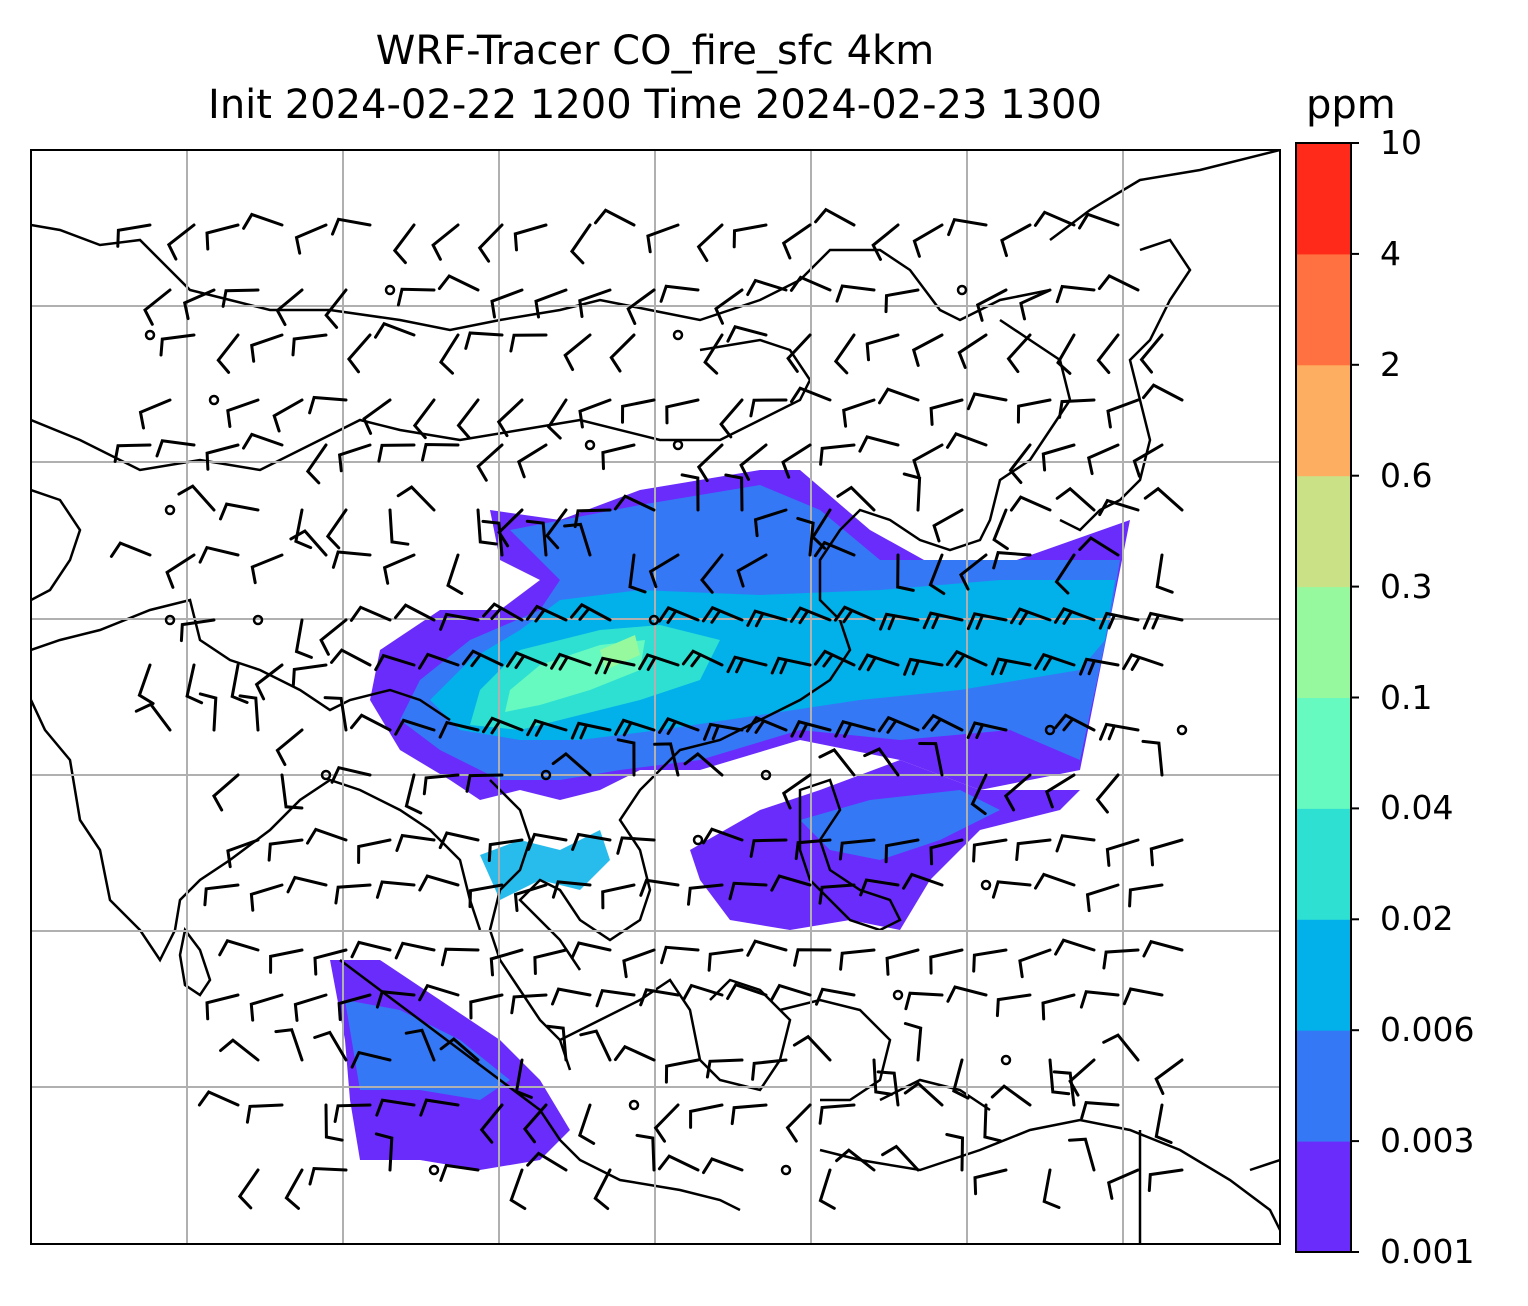  Describe the element at coordinates (1427, 1141) in the screenshot. I see `colorbar-tick-label: 0.003` at that location.